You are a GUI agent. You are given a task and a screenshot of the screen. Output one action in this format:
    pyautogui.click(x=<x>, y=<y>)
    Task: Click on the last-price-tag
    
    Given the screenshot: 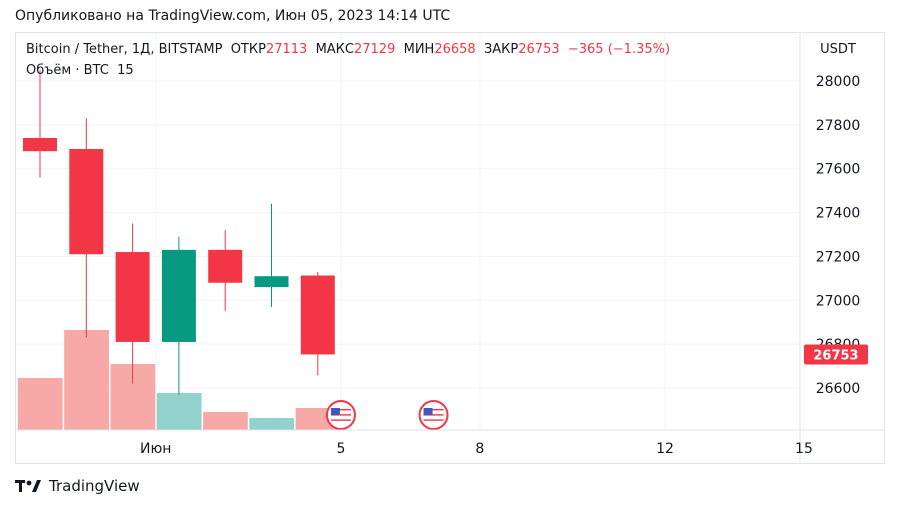 What is the action you would take?
    pyautogui.click(x=836, y=354)
    